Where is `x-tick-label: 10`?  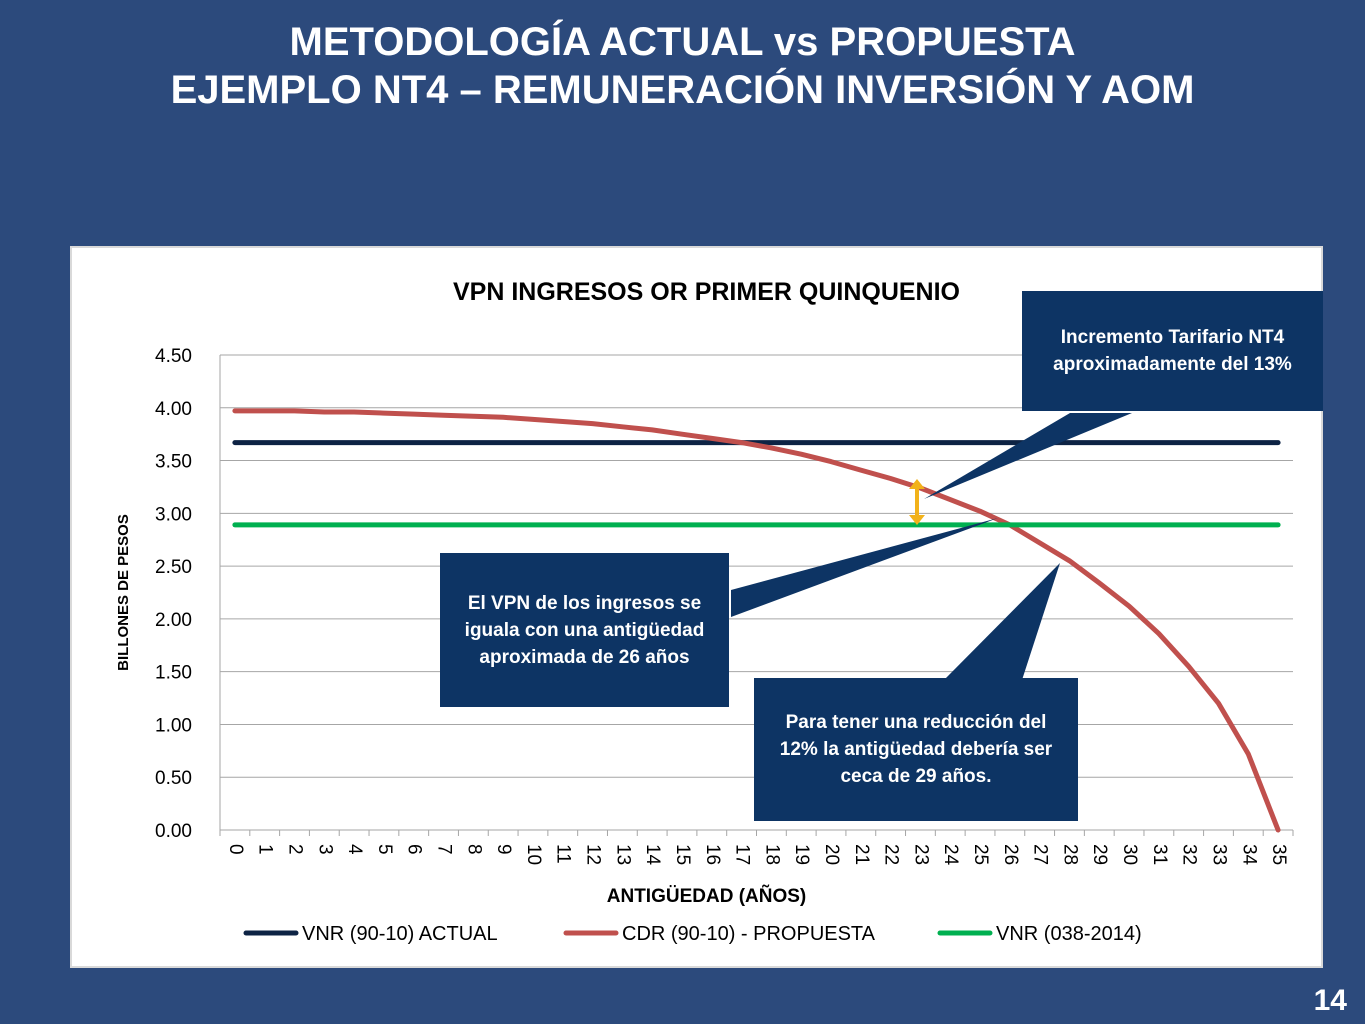
x-tick-label: 10 is located at coordinates (533, 854).